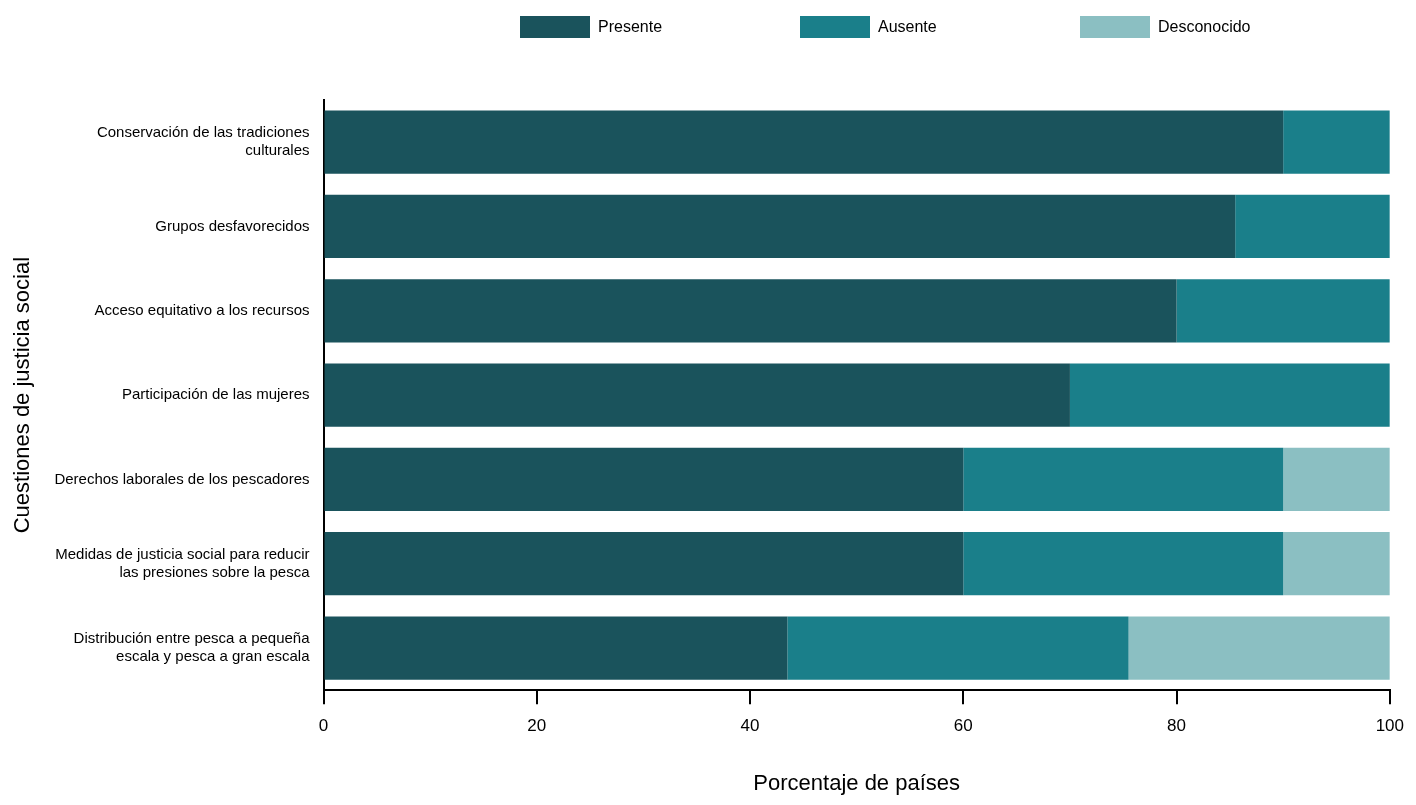  I want to click on y-tick-label: Acceso equitativo a los recursos, so click(202, 309).